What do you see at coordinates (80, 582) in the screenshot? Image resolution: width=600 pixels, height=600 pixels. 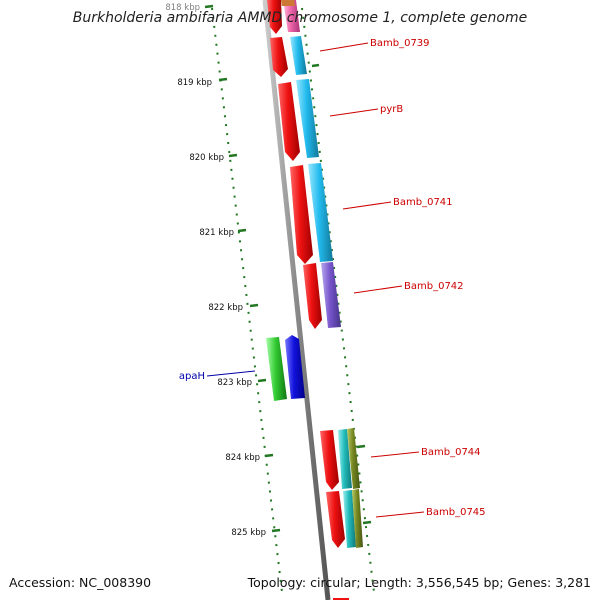 I see `accession-text: Accession: NC_008390` at bounding box center [80, 582].